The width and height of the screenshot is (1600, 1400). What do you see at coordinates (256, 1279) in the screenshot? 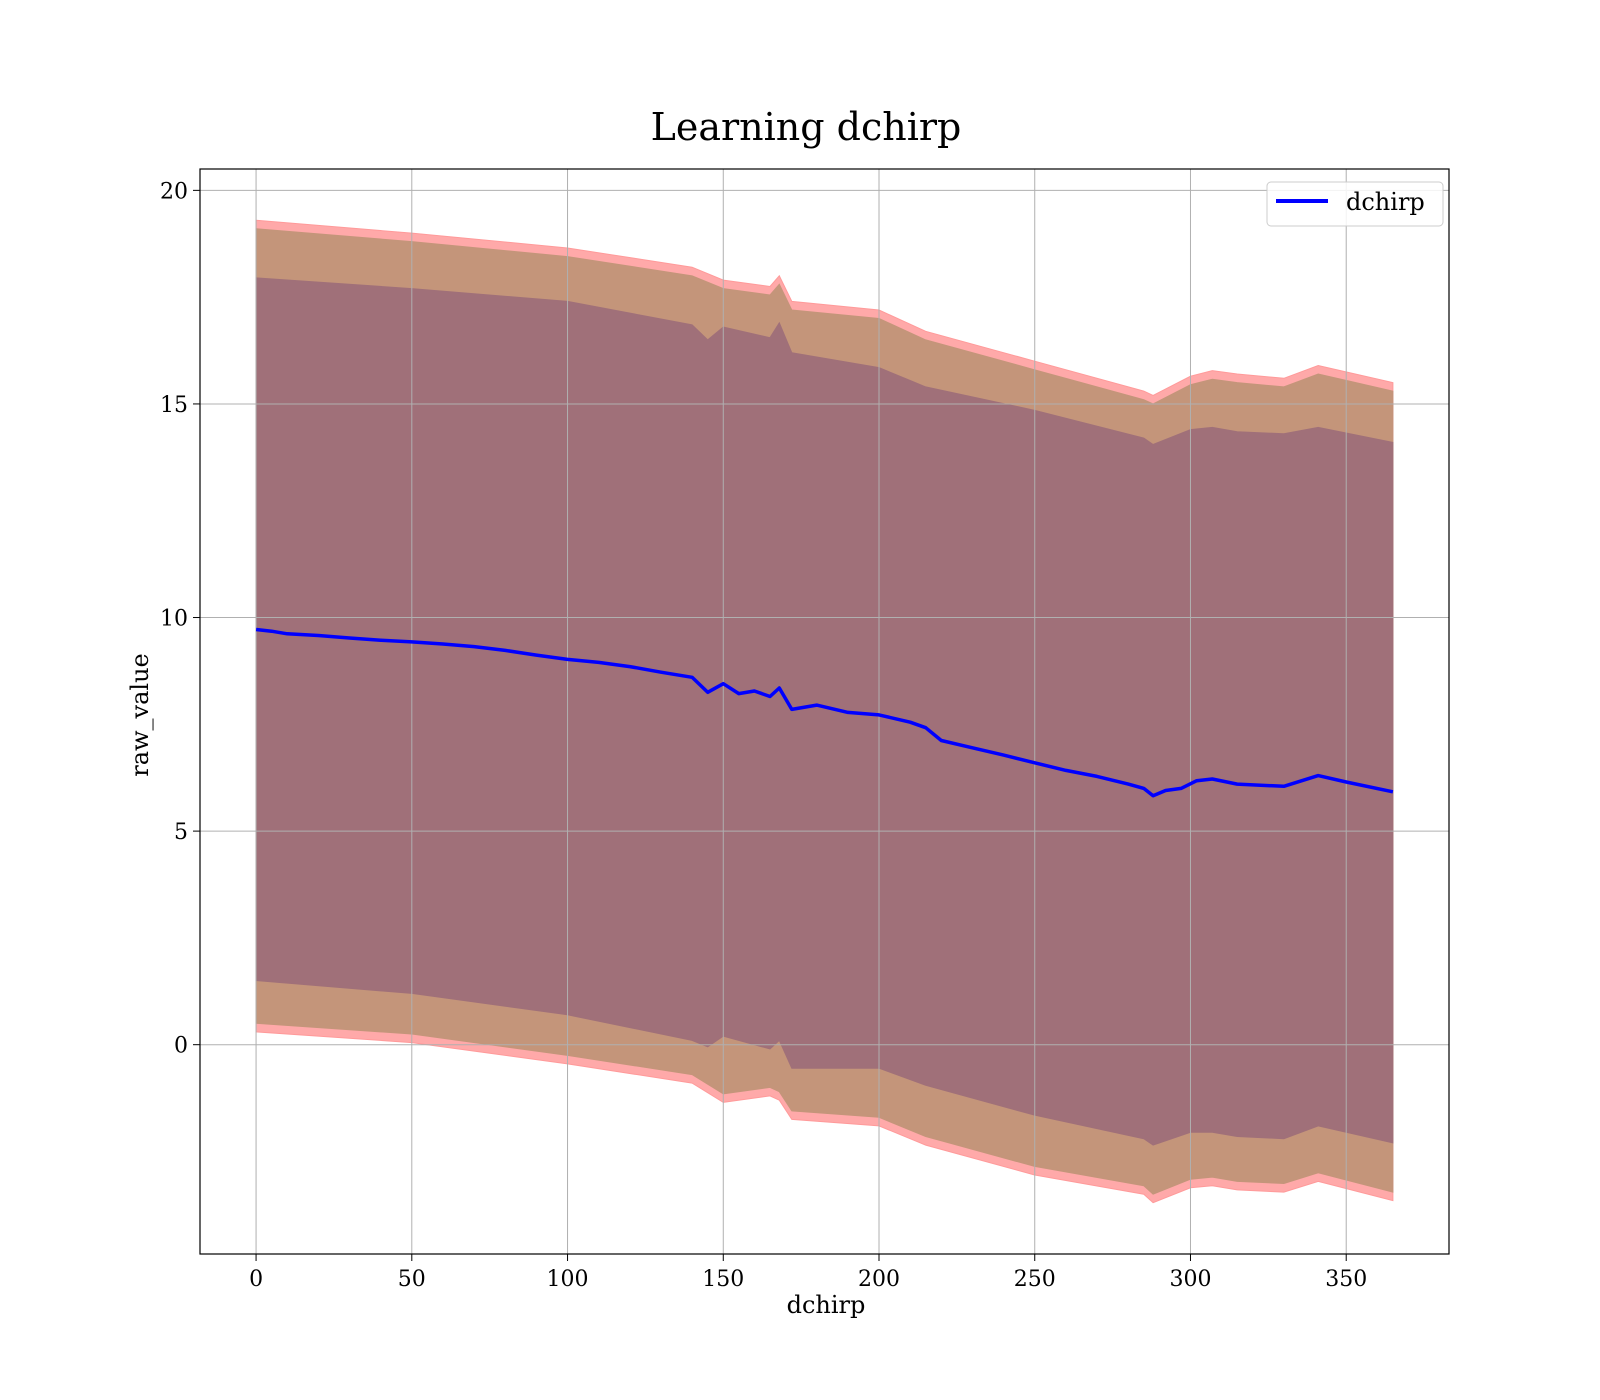
I see `x-tick-label: 0` at bounding box center [256, 1279].